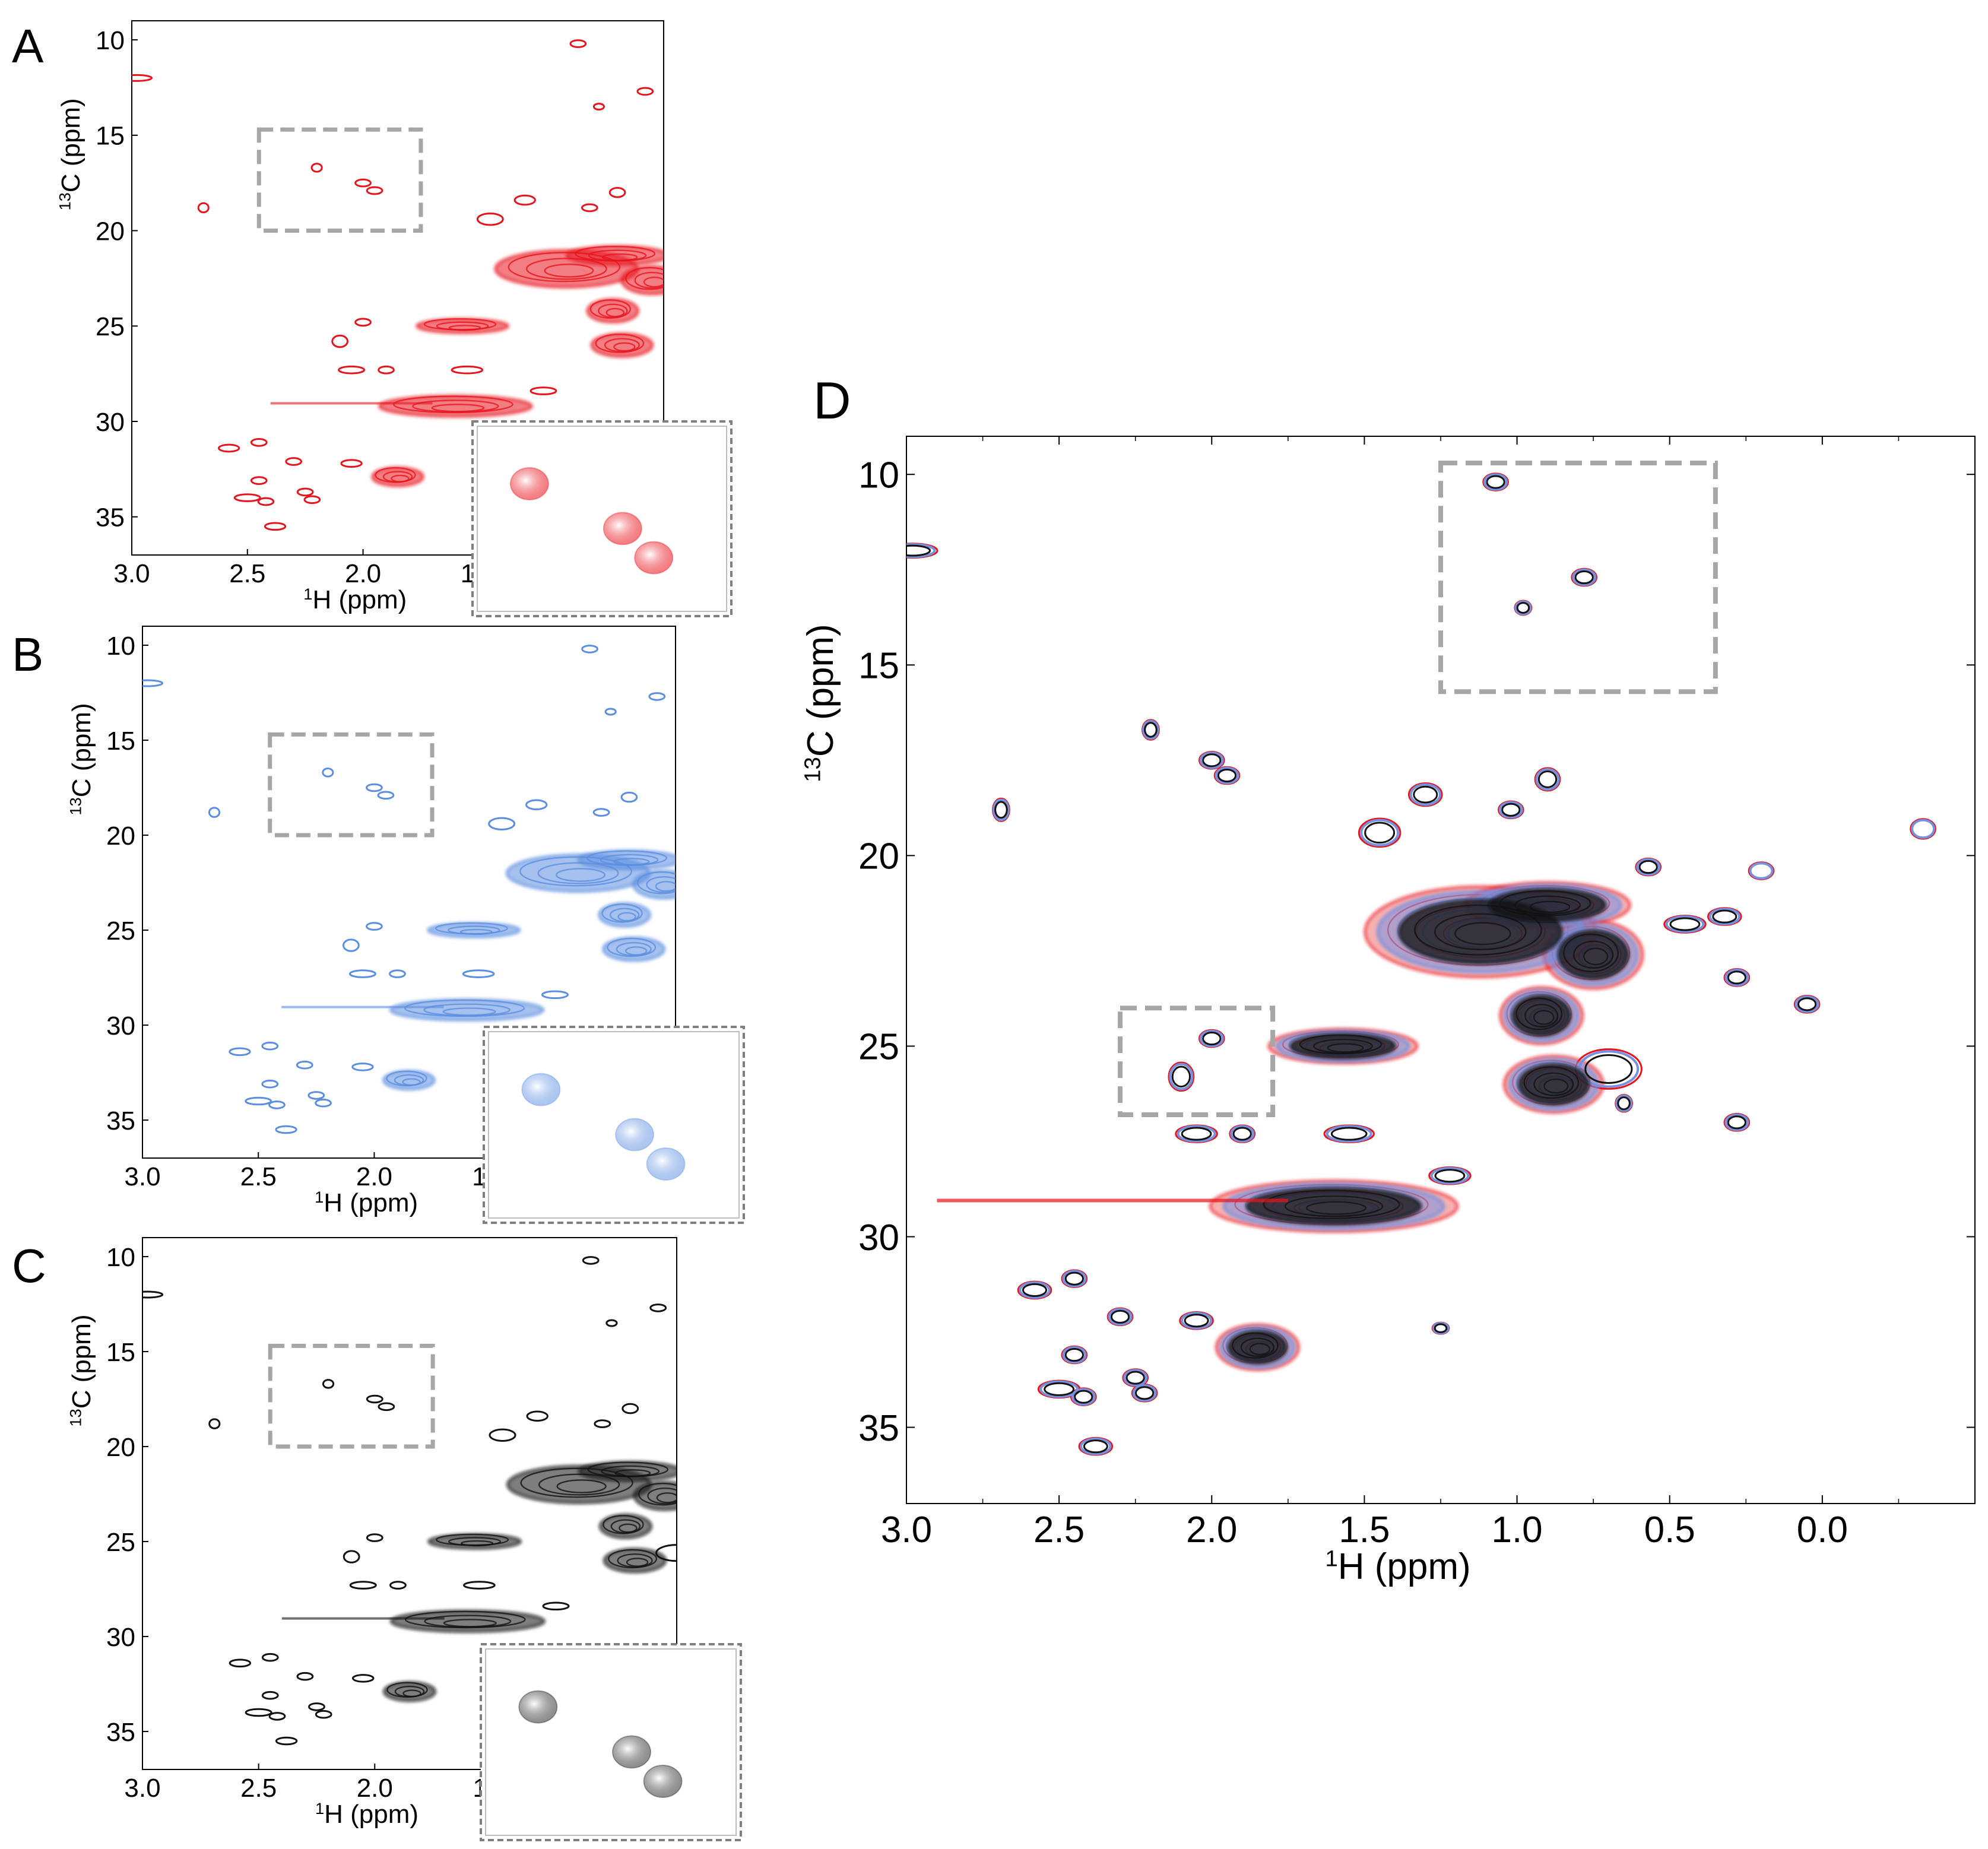 This screenshot has height=1849, width=1988. I want to click on y-tick-label: 35, so click(120, 1121).